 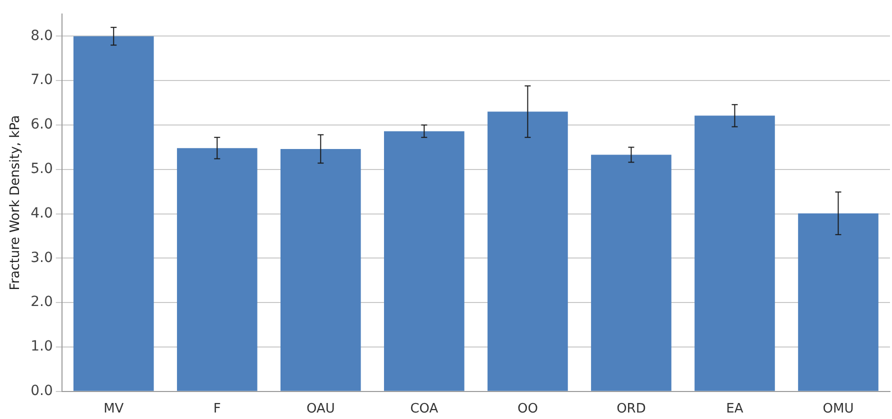 I want to click on x-tick-label: COA, so click(x=424, y=409).